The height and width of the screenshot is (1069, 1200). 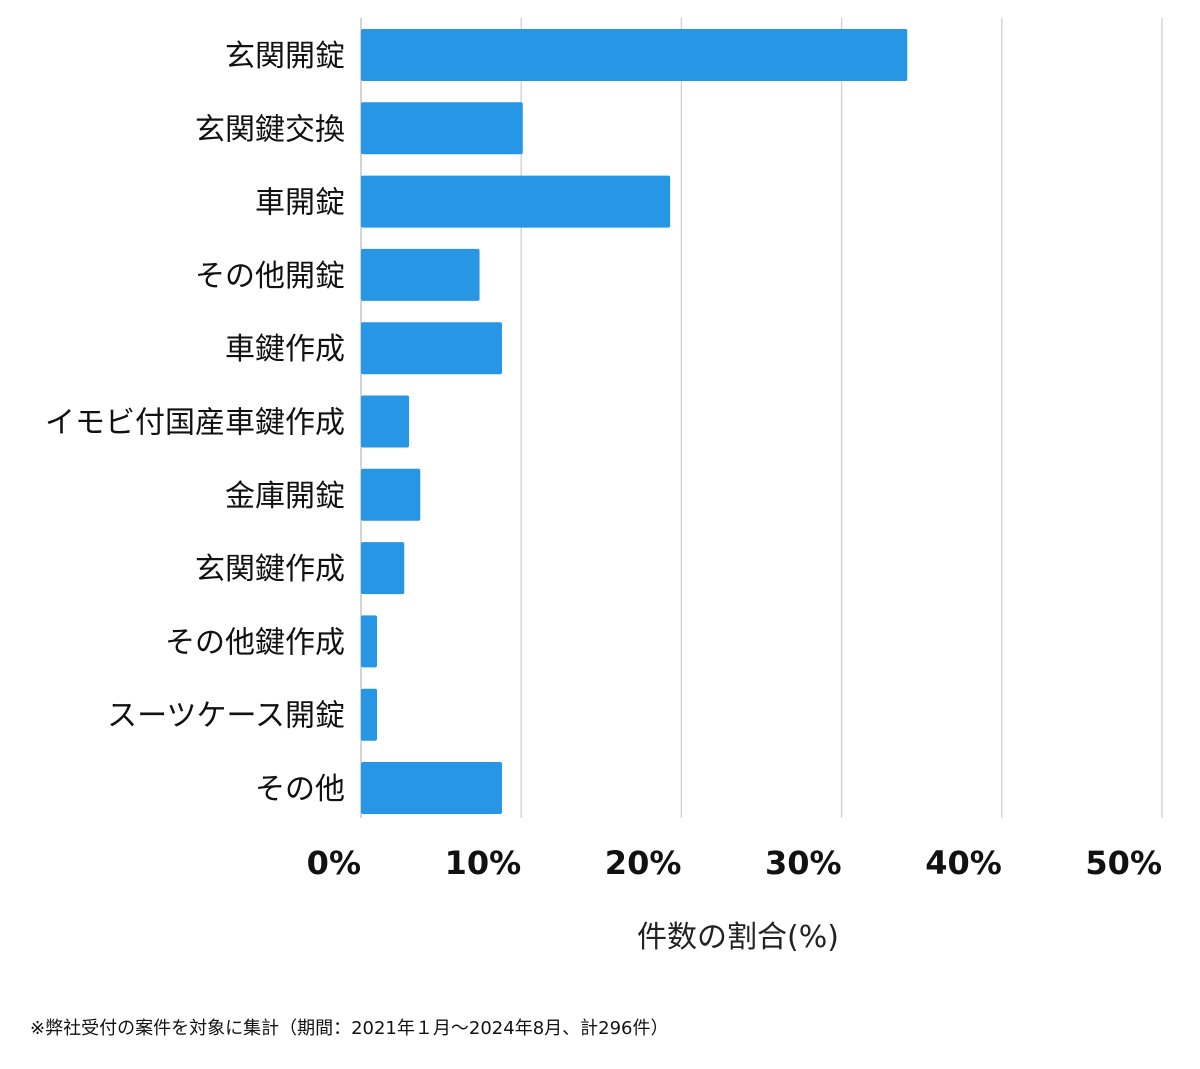 What do you see at coordinates (300, 789) in the screenshot?
I see `category-label: その他` at bounding box center [300, 789].